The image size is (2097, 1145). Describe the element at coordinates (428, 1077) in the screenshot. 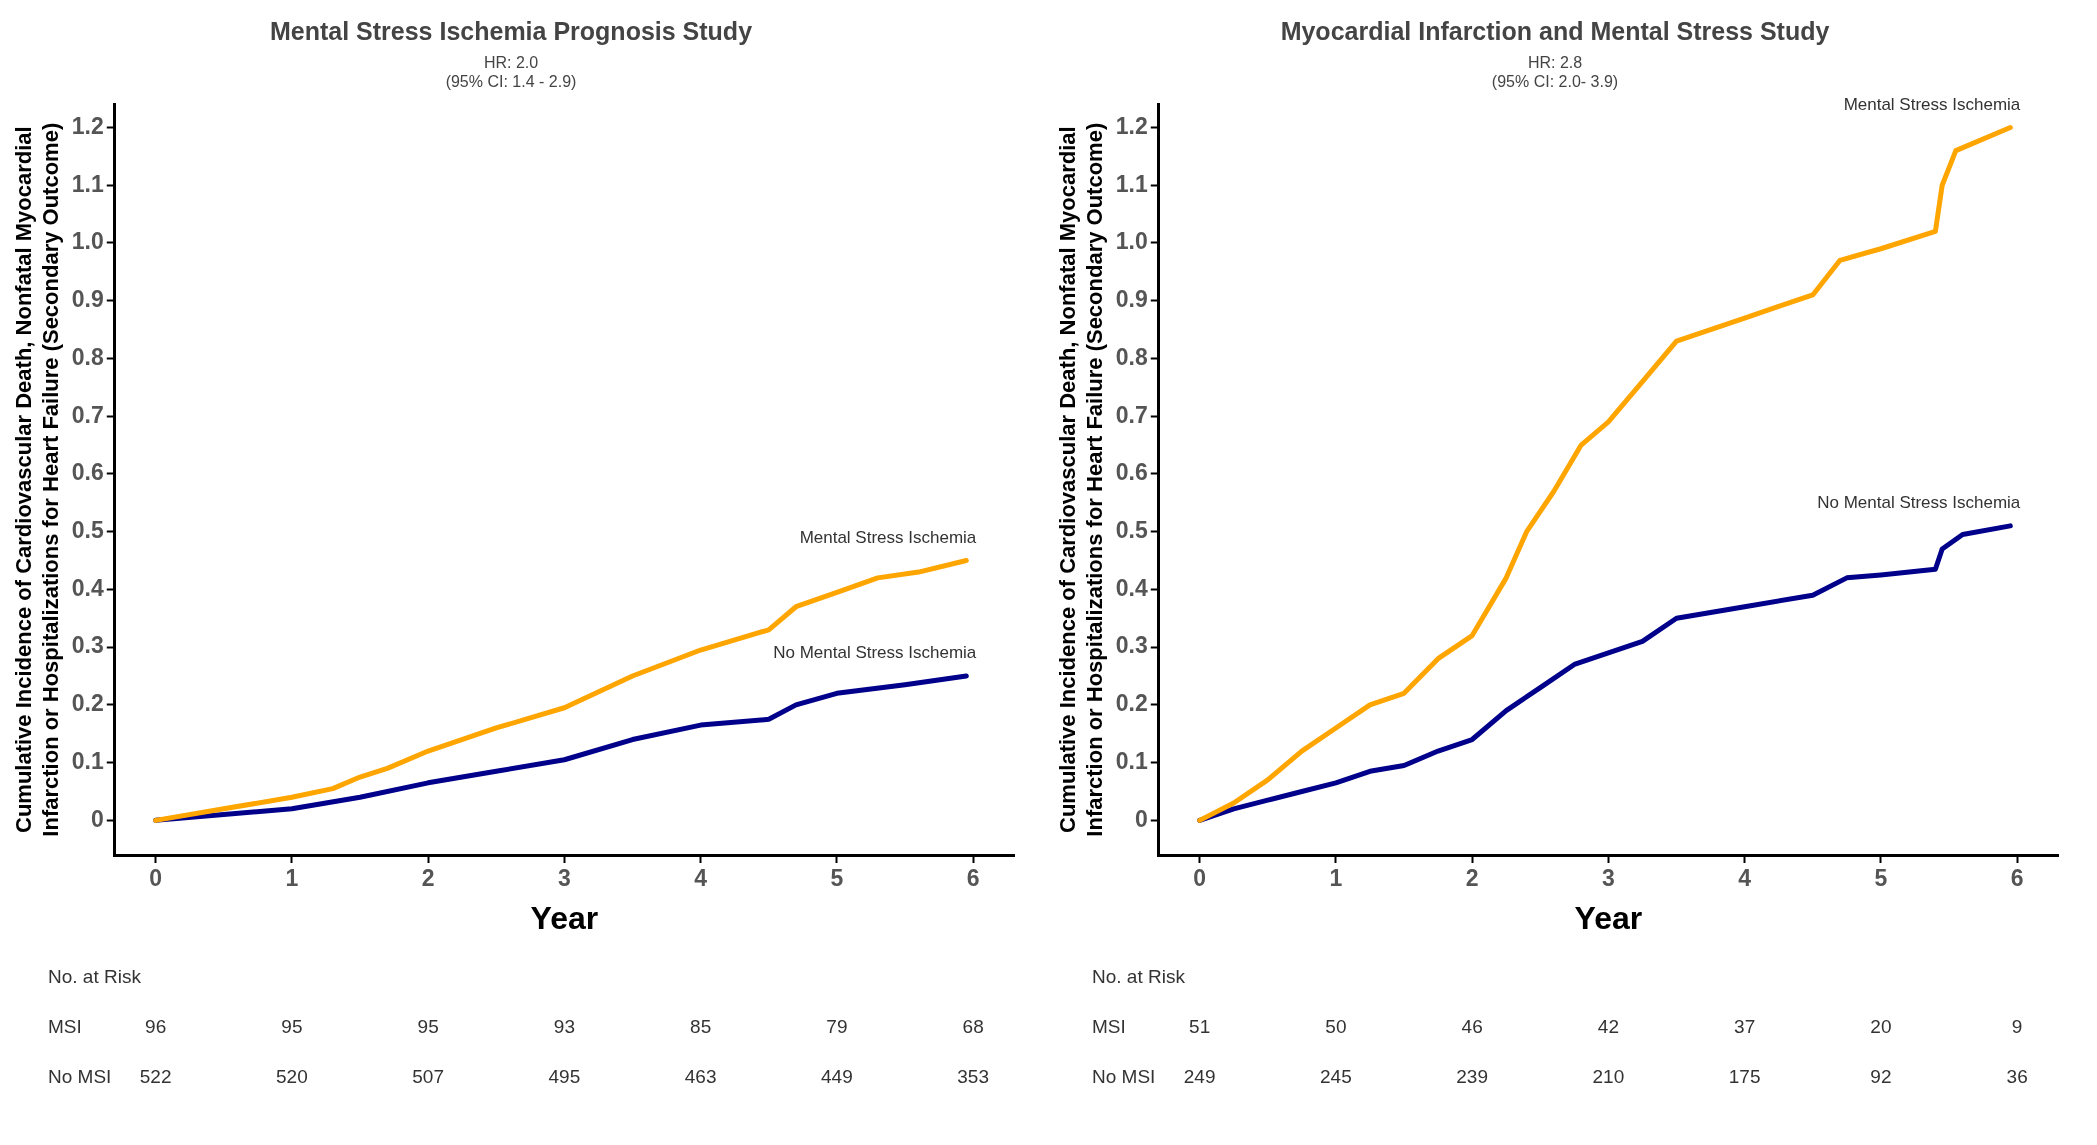

I see `text: 507` at that location.